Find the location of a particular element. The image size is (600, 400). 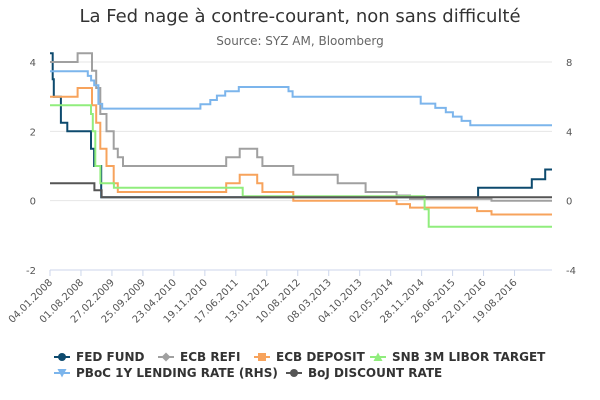

legend-label: SNB 3M LIBOR TARGET is located at coordinates (469, 357).